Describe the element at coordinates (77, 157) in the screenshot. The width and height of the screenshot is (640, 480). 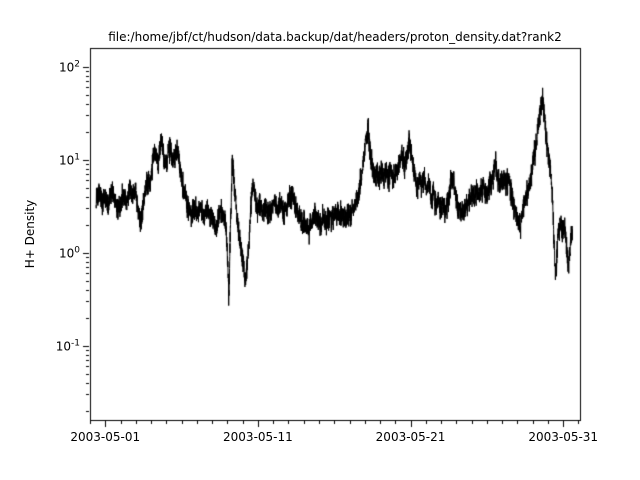
I see `y-tick-exponent: 1` at that location.